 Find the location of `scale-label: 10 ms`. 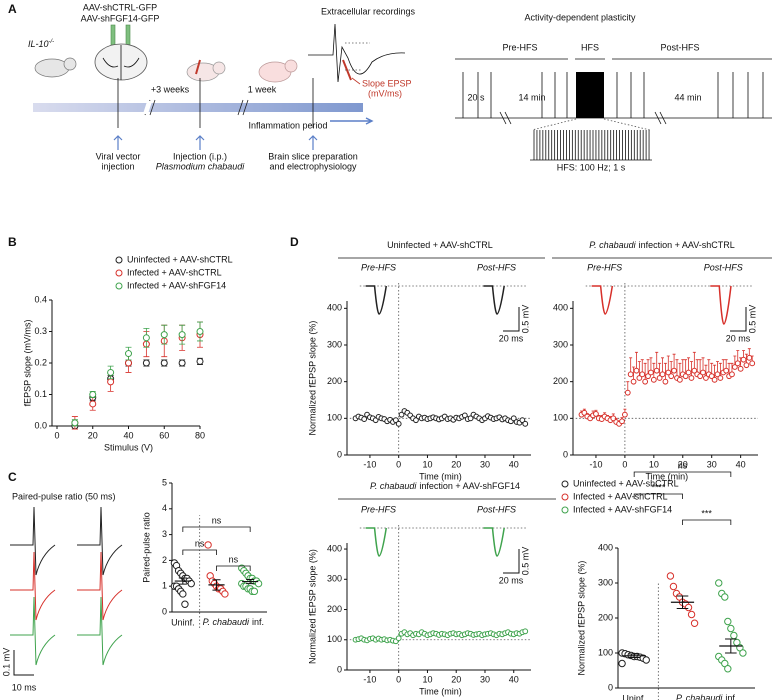

scale-label: 10 ms is located at coordinates (24, 687).